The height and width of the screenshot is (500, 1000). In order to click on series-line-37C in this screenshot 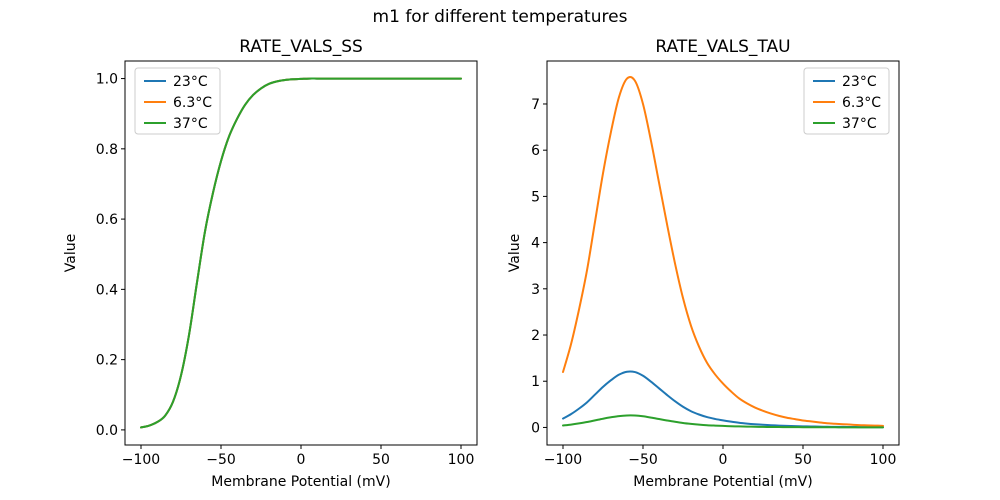, I will do `click(723, 421)`.